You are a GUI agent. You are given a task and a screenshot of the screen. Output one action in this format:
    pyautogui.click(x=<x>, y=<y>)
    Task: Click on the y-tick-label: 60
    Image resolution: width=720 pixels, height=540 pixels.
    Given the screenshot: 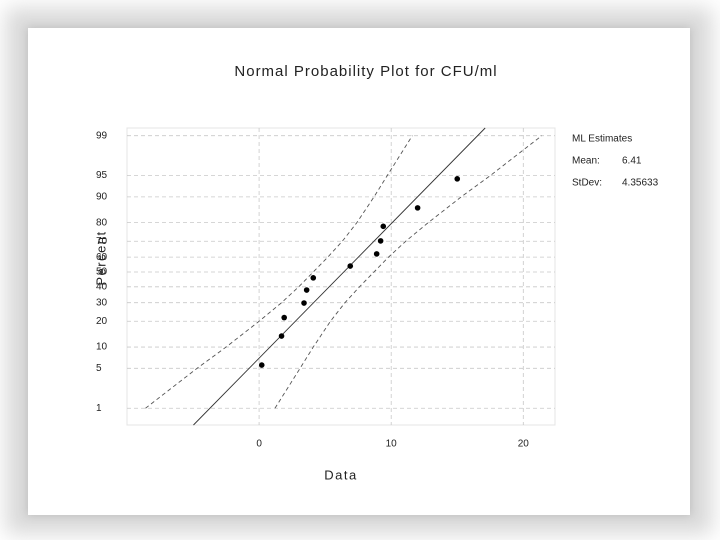 What is the action you would take?
    pyautogui.click(x=102, y=257)
    